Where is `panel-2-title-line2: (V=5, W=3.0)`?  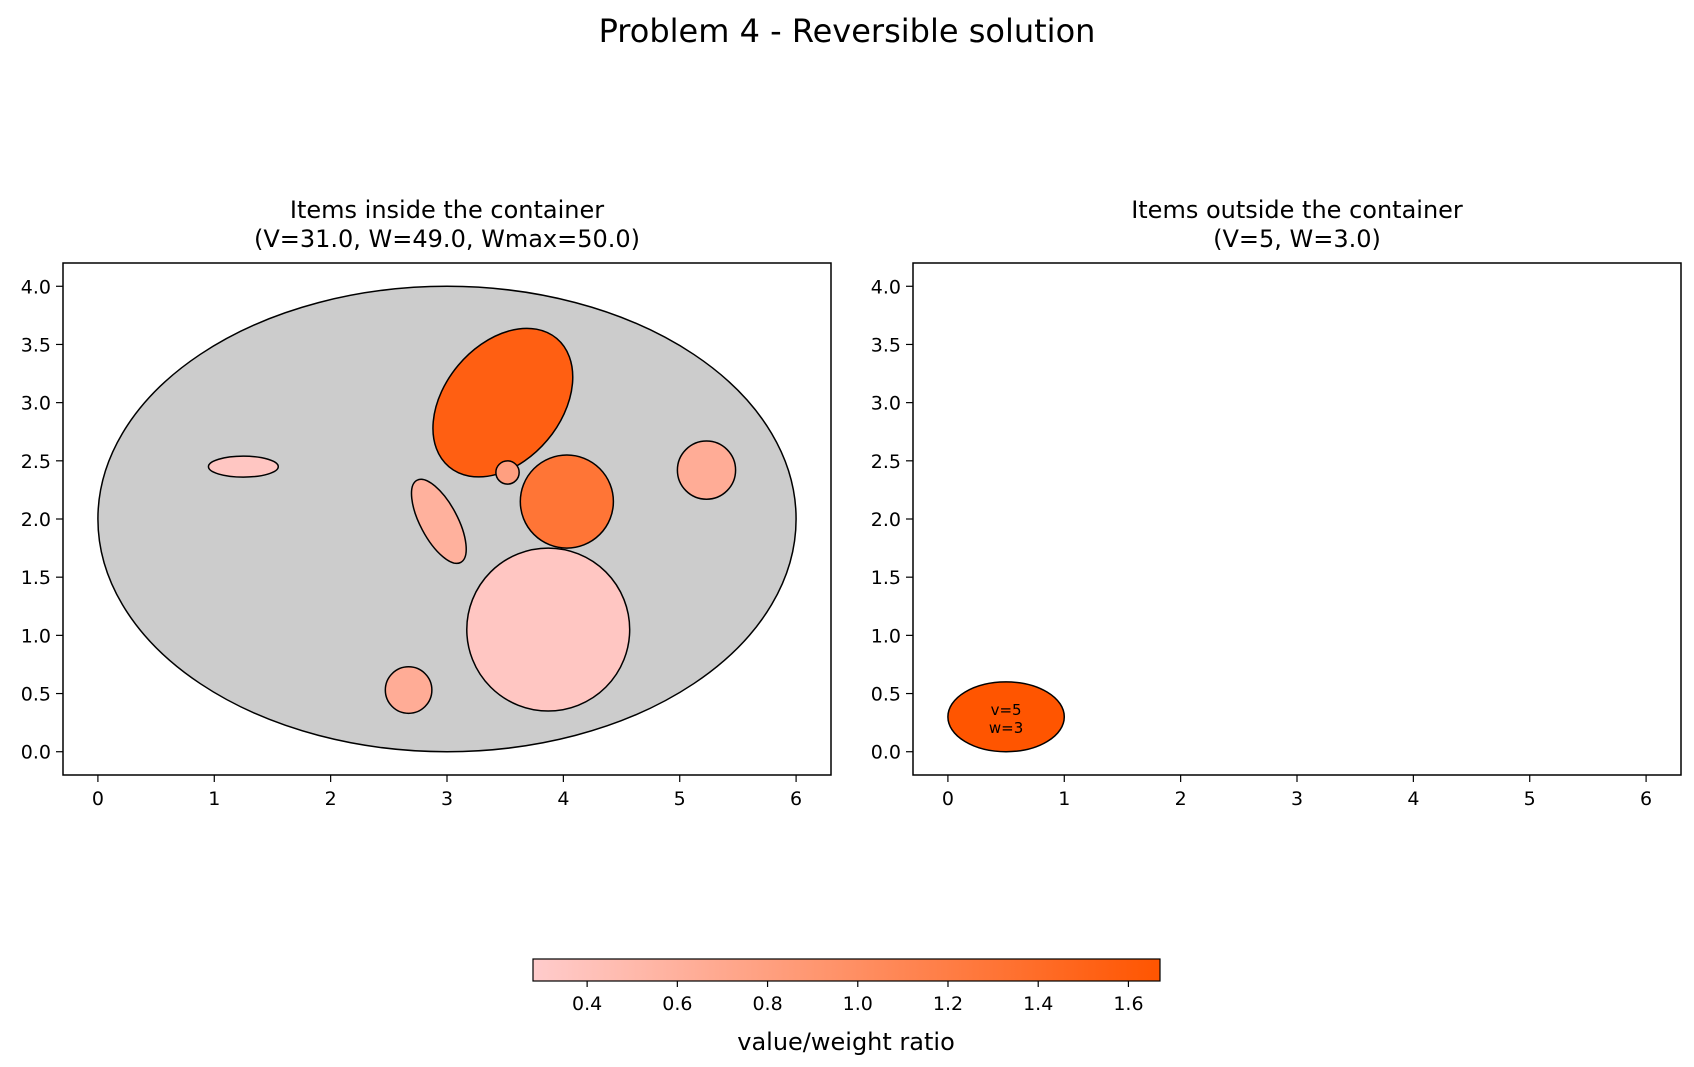
panel-2-title-line2: (V=5, W=3.0) is located at coordinates (1297, 239).